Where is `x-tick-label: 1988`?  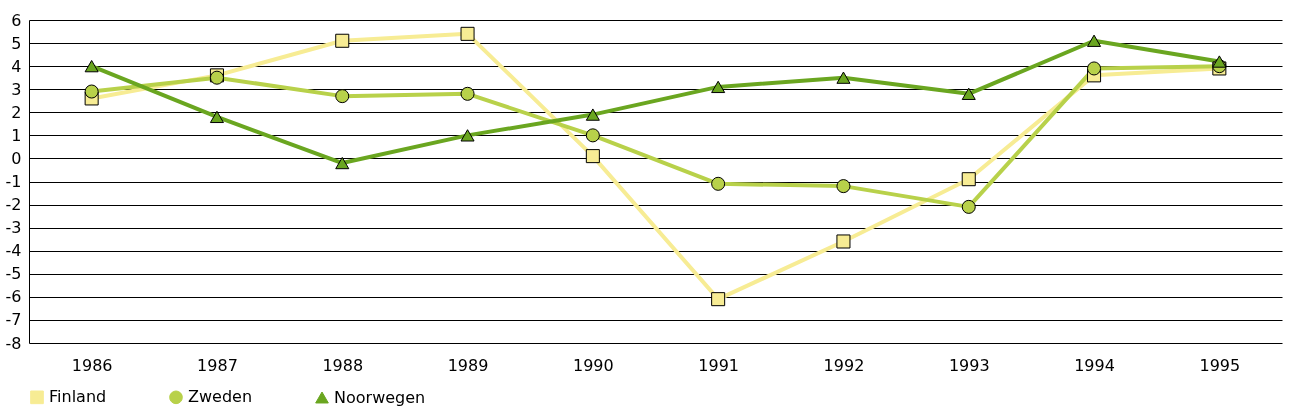
x-tick-label: 1988 is located at coordinates (343, 365).